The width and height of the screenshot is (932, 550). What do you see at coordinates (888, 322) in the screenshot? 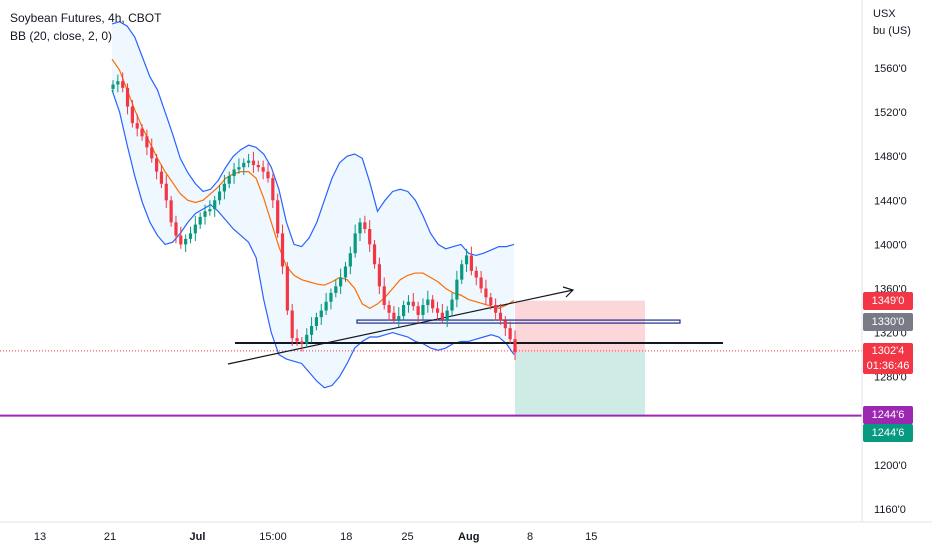
I see `line-price-tag: 1330'0` at bounding box center [888, 322].